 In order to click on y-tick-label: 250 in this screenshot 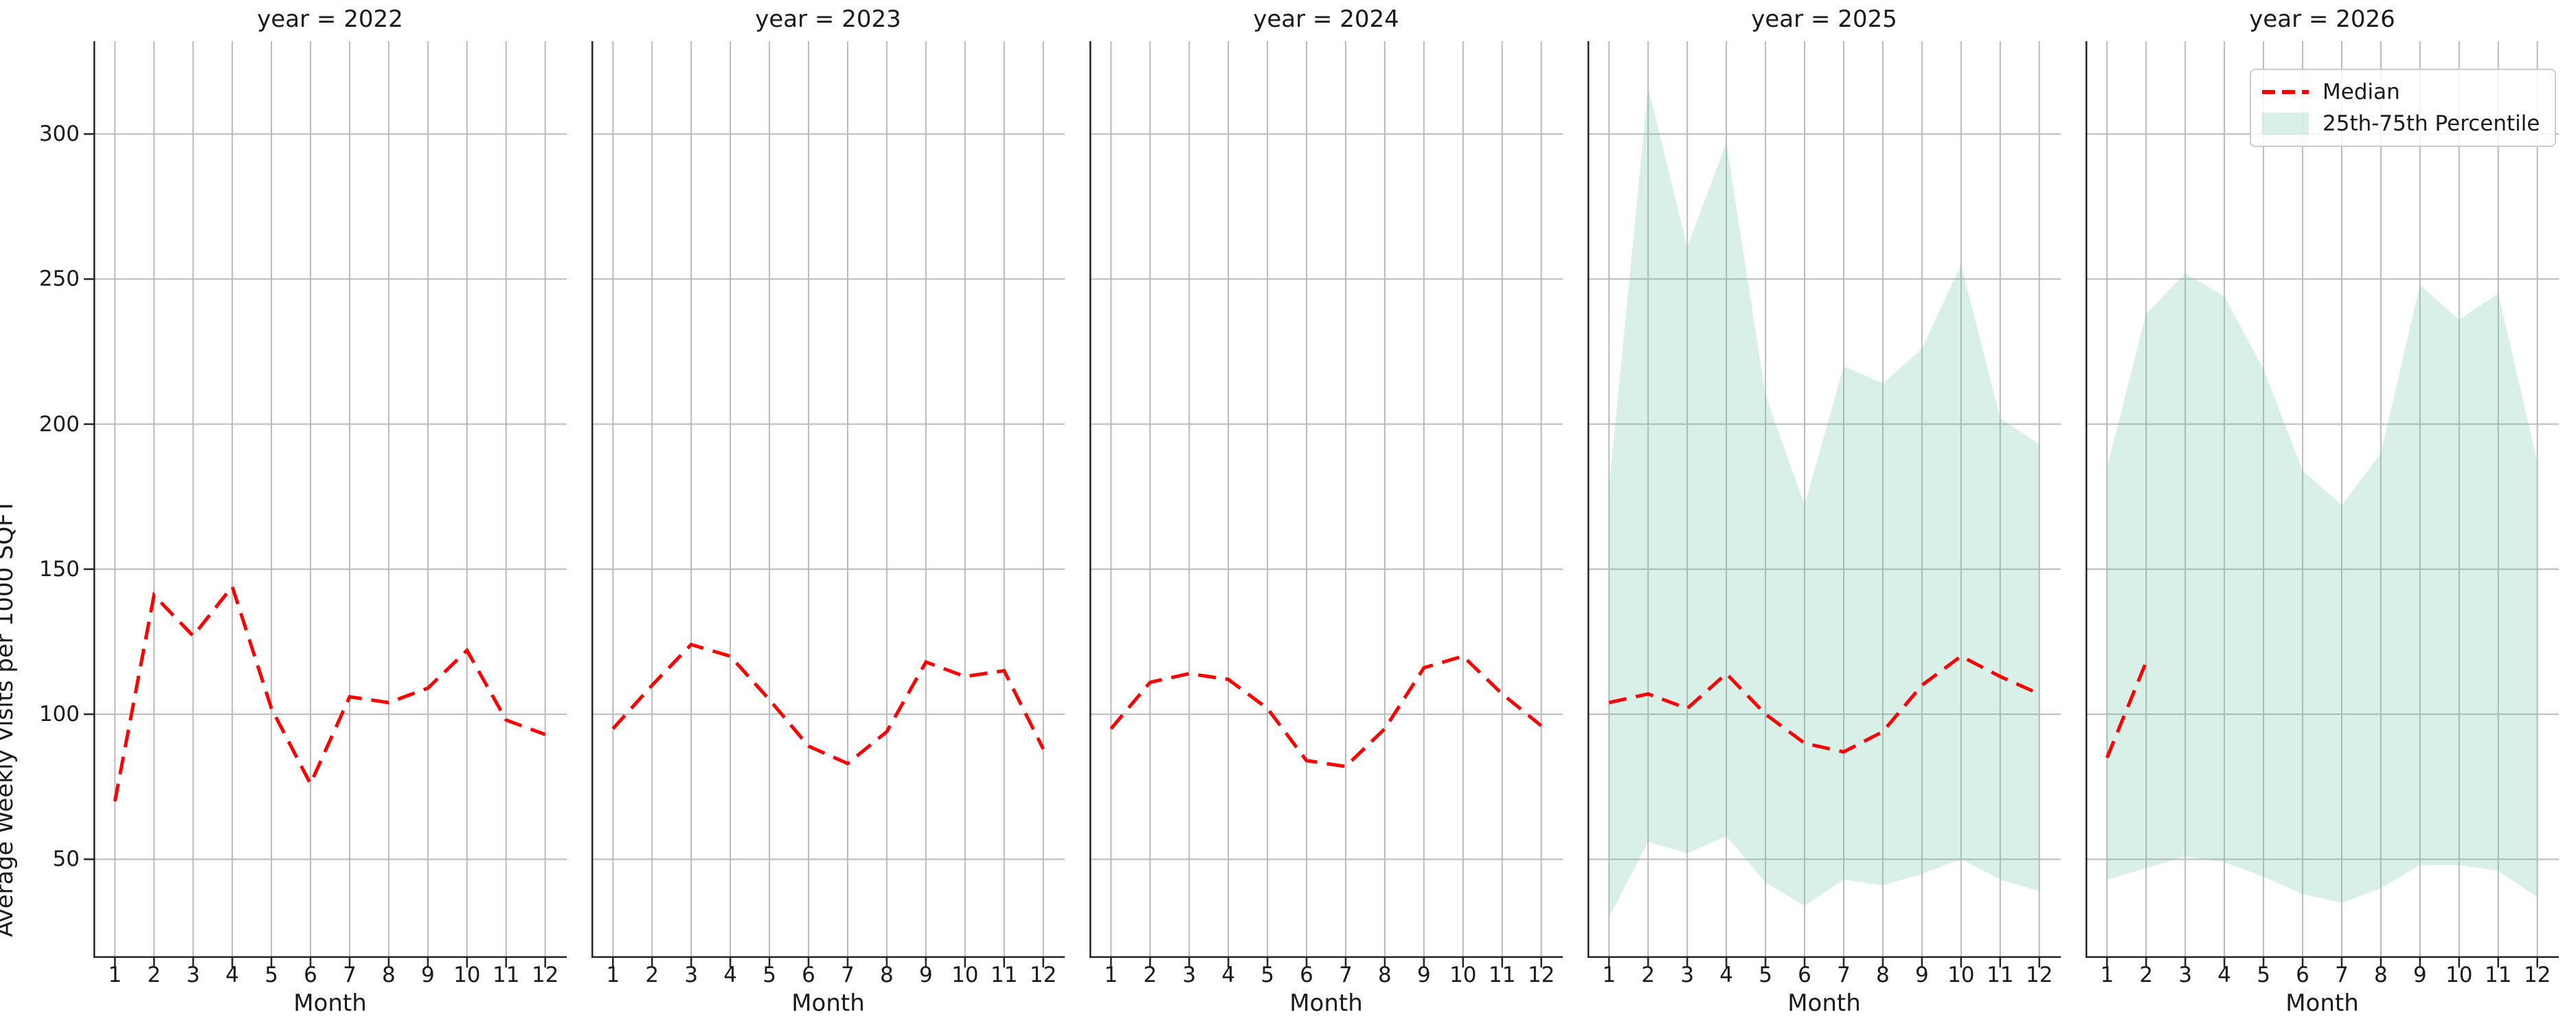, I will do `click(59, 279)`.